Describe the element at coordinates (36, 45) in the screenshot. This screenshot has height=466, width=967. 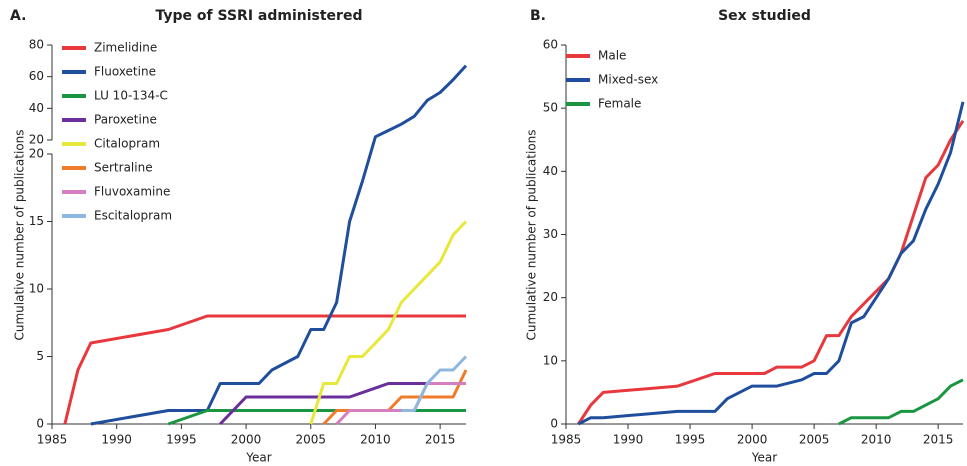
I see `y-tick-label: 80` at that location.